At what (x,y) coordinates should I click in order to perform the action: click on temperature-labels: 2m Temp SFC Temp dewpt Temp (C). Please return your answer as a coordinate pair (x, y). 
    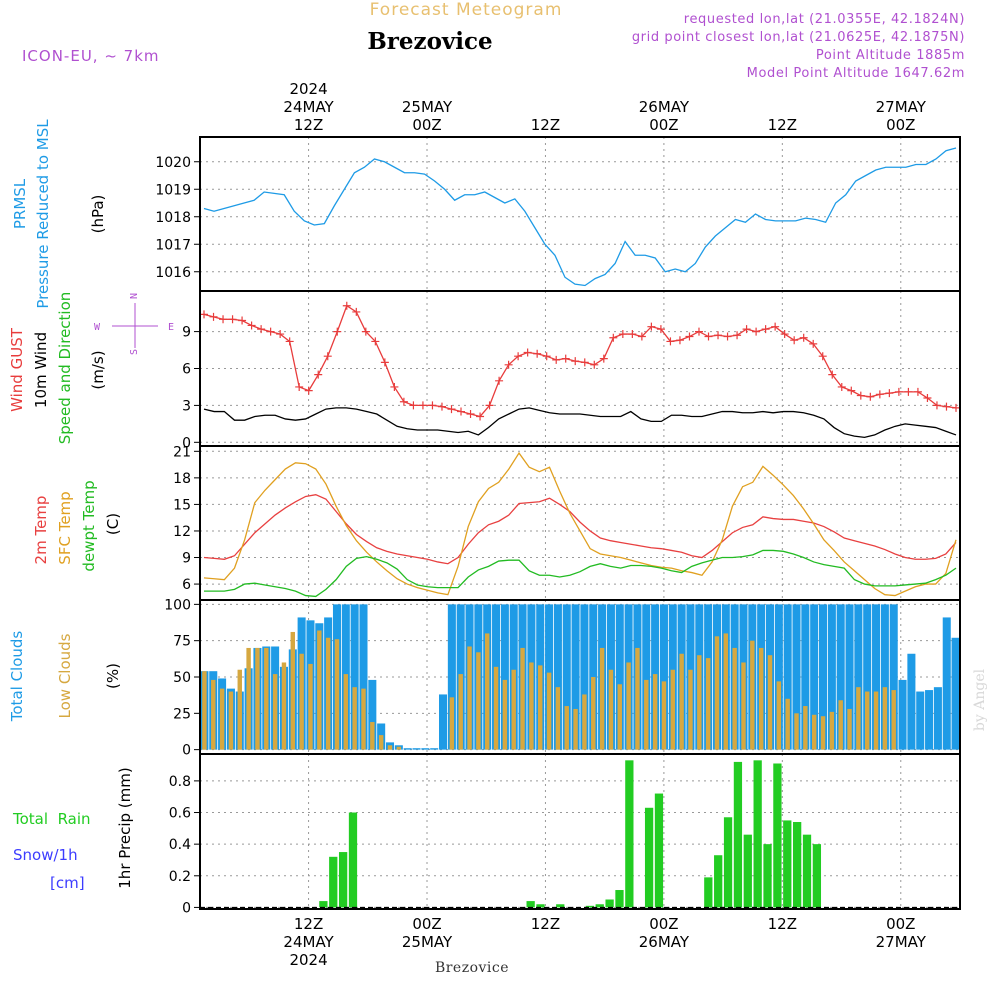
    Looking at the image, I should click on (77, 525).